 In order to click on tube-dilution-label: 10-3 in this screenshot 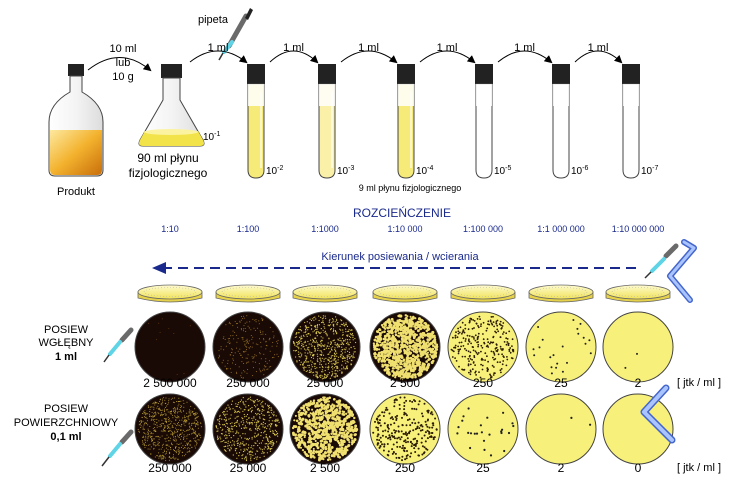, I will do `click(345, 171)`.